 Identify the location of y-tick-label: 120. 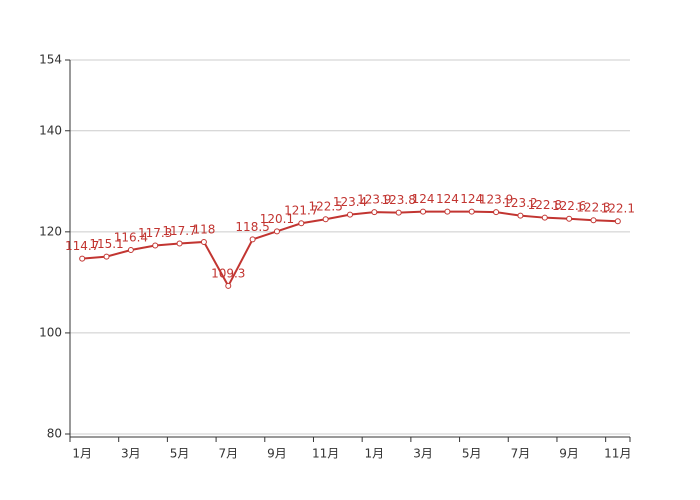
(50, 231).